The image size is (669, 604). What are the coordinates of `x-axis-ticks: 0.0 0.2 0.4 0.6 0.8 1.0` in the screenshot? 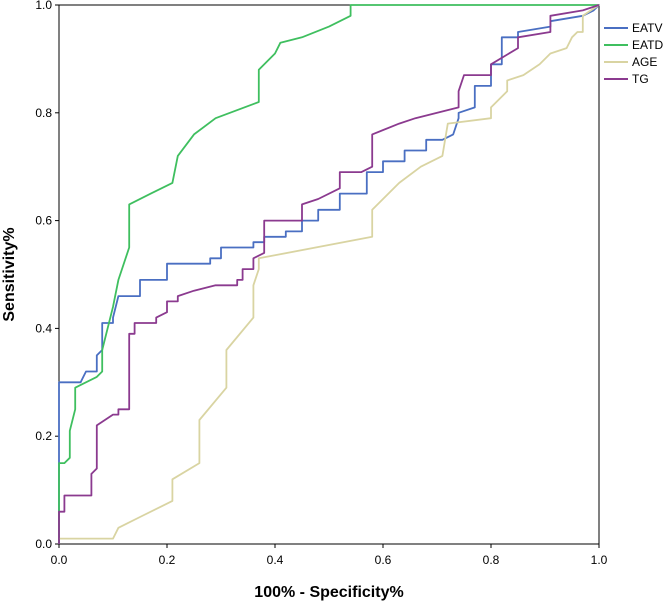 It's located at (329, 555).